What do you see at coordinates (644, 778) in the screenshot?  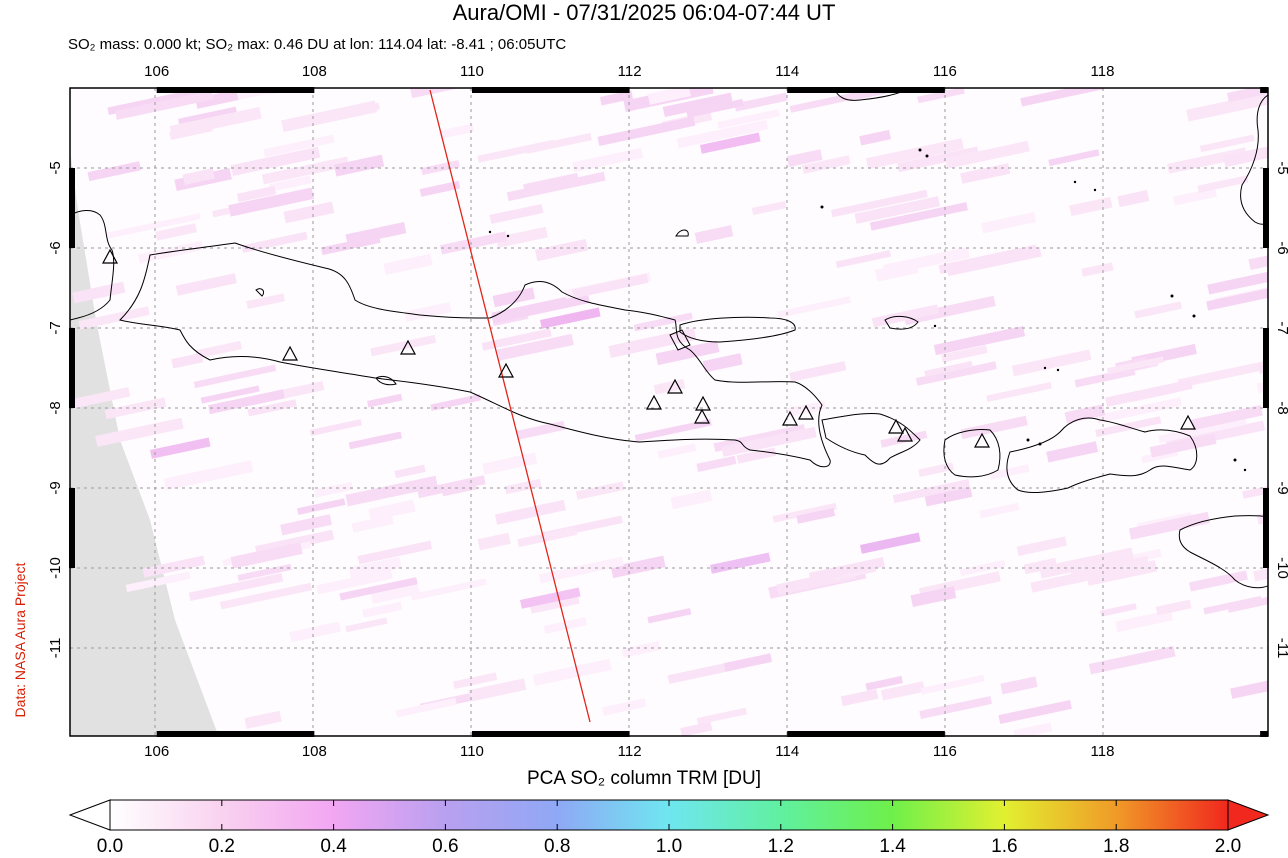 I see `colorbar-title: PCA SO₂ column TRM [DU]` at bounding box center [644, 778].